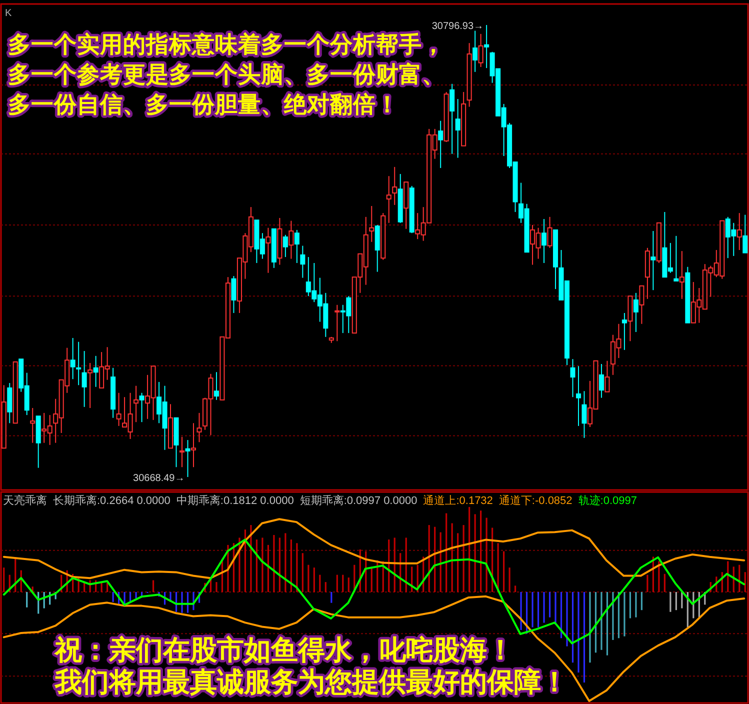 The image size is (749, 704). What do you see at coordinates (25, 500) in the screenshot?
I see `annotation: 天亮乖离` at bounding box center [25, 500].